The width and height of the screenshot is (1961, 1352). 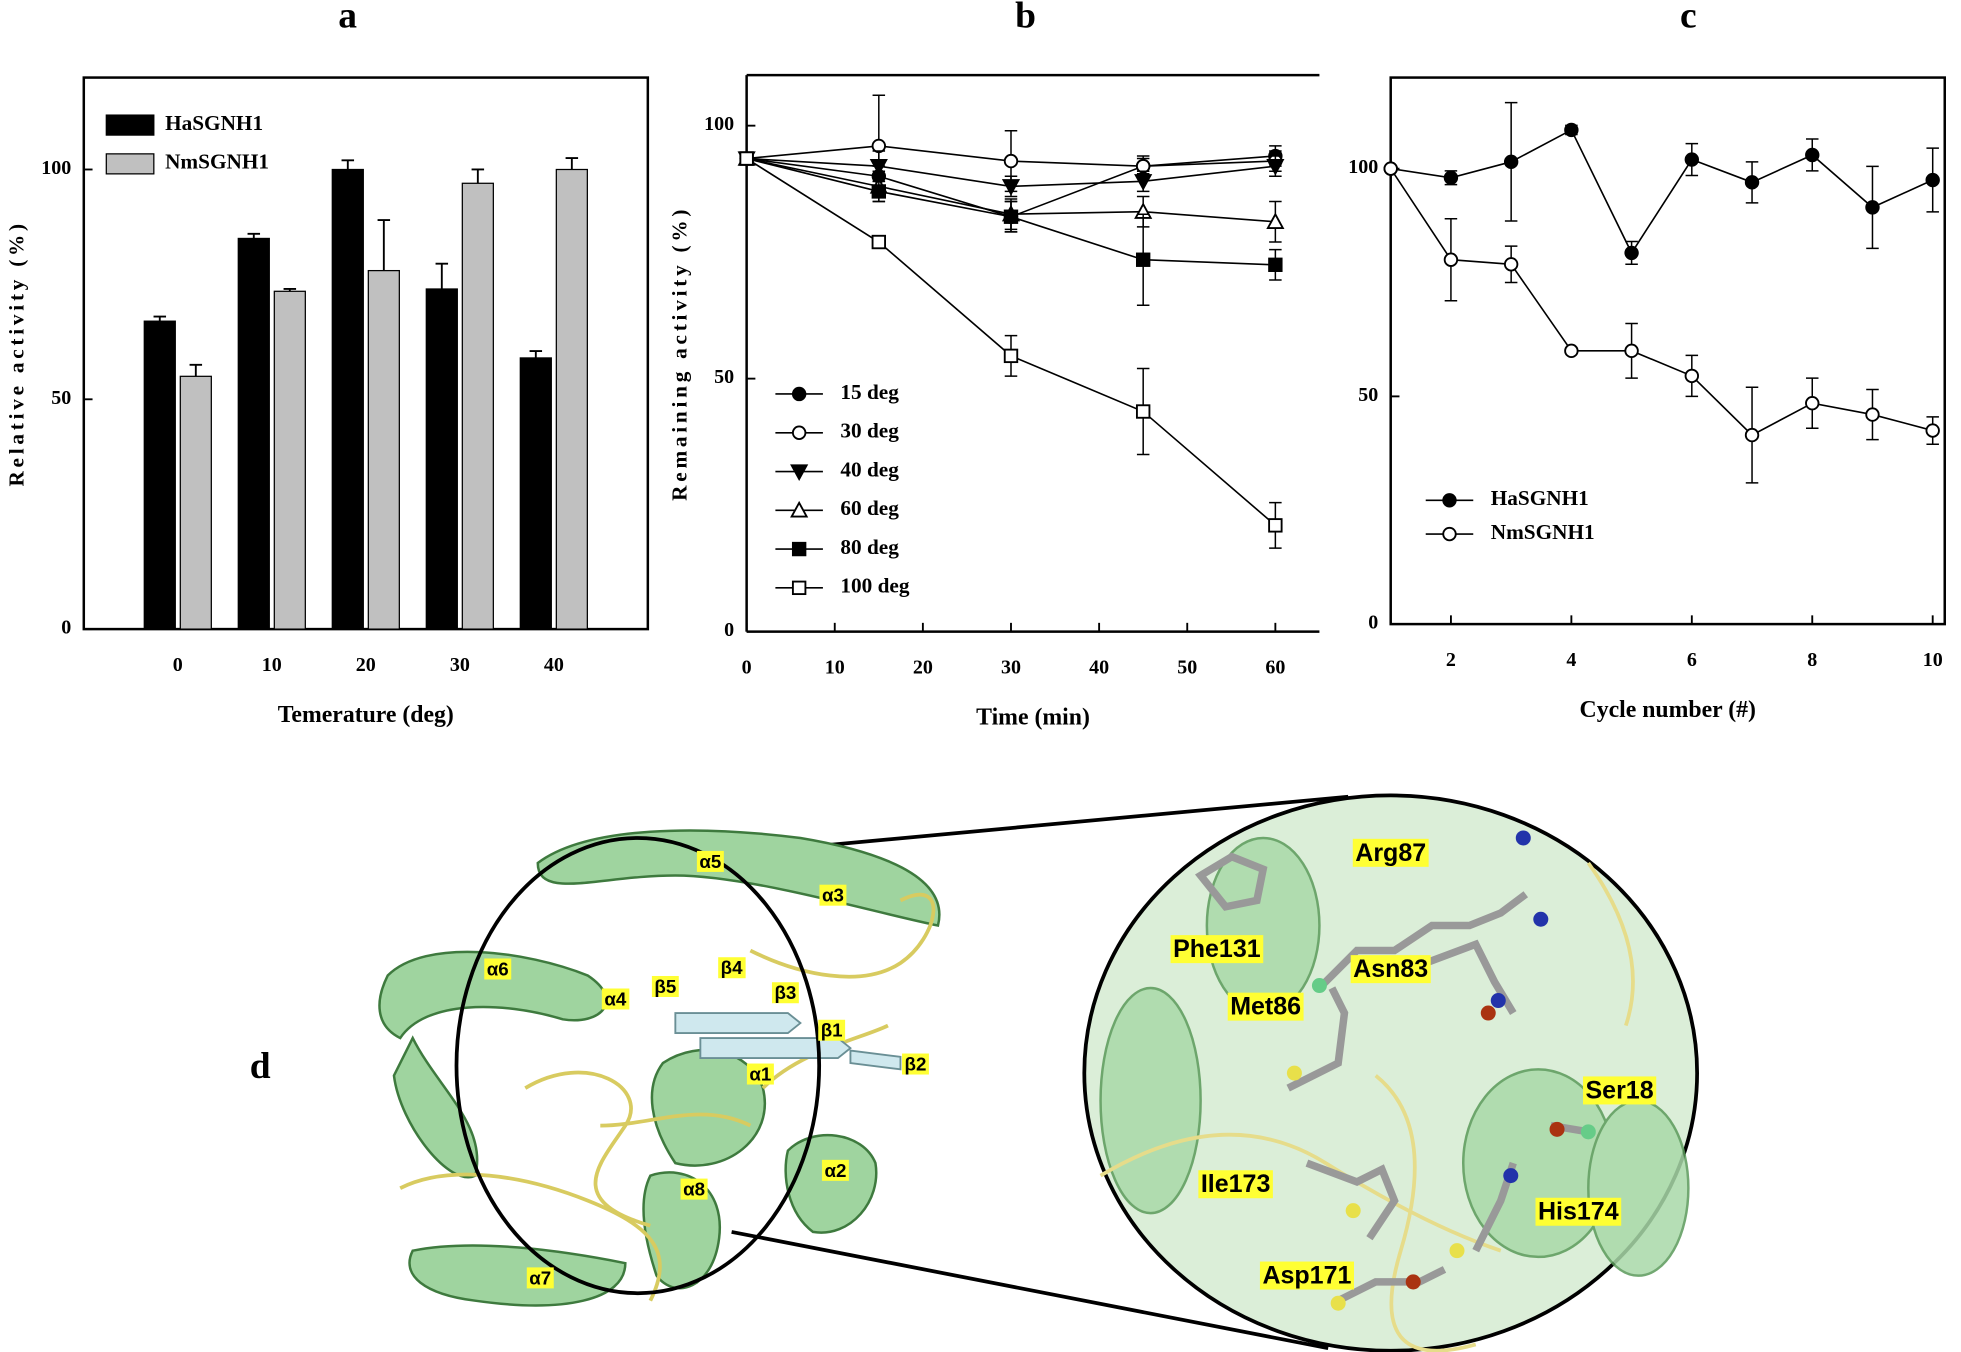 I want to click on structure-label: Asn83, so click(x=1390, y=969).